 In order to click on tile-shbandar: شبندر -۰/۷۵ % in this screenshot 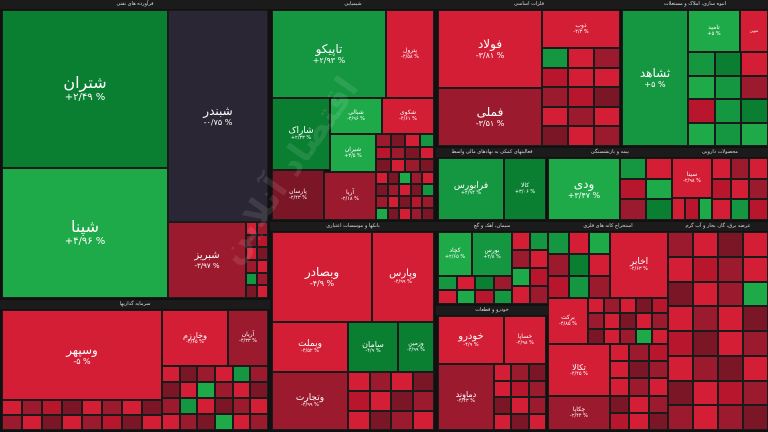, I will do `click(218, 116)`.